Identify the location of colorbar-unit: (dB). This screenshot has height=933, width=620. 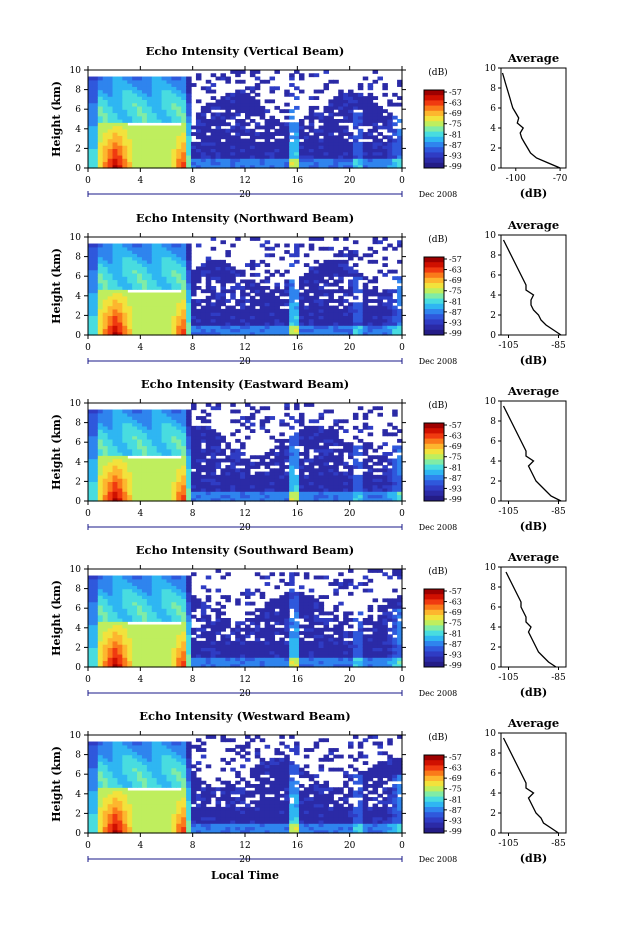
(437, 405).